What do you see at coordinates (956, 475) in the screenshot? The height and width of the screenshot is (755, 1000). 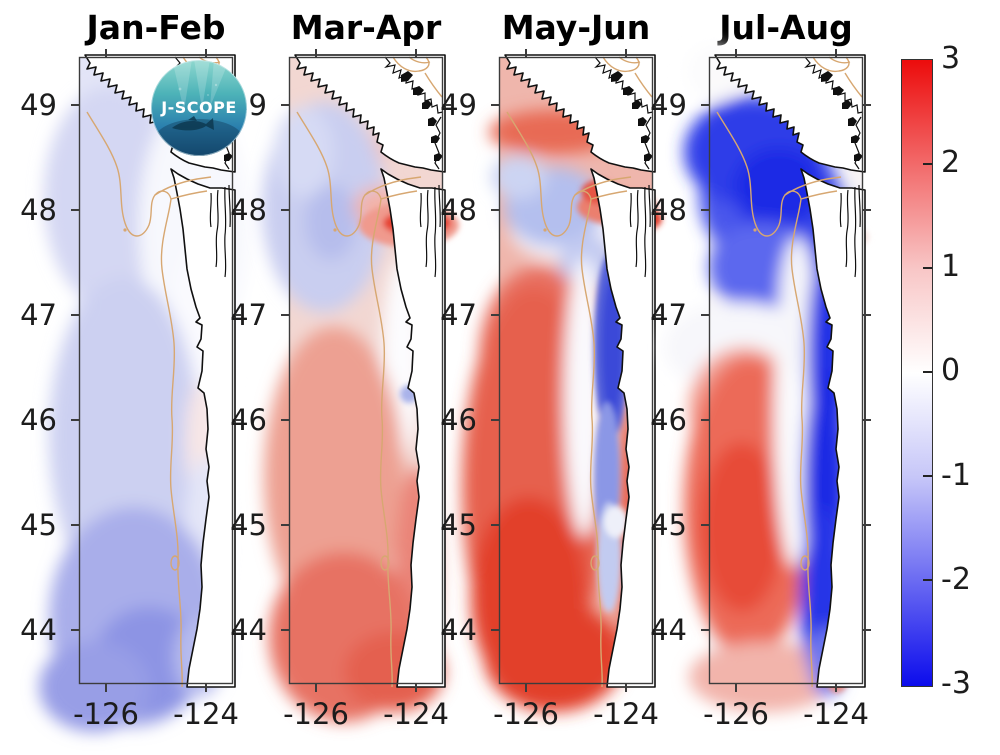 I see `colorbar-tick-label: -1` at bounding box center [956, 475].